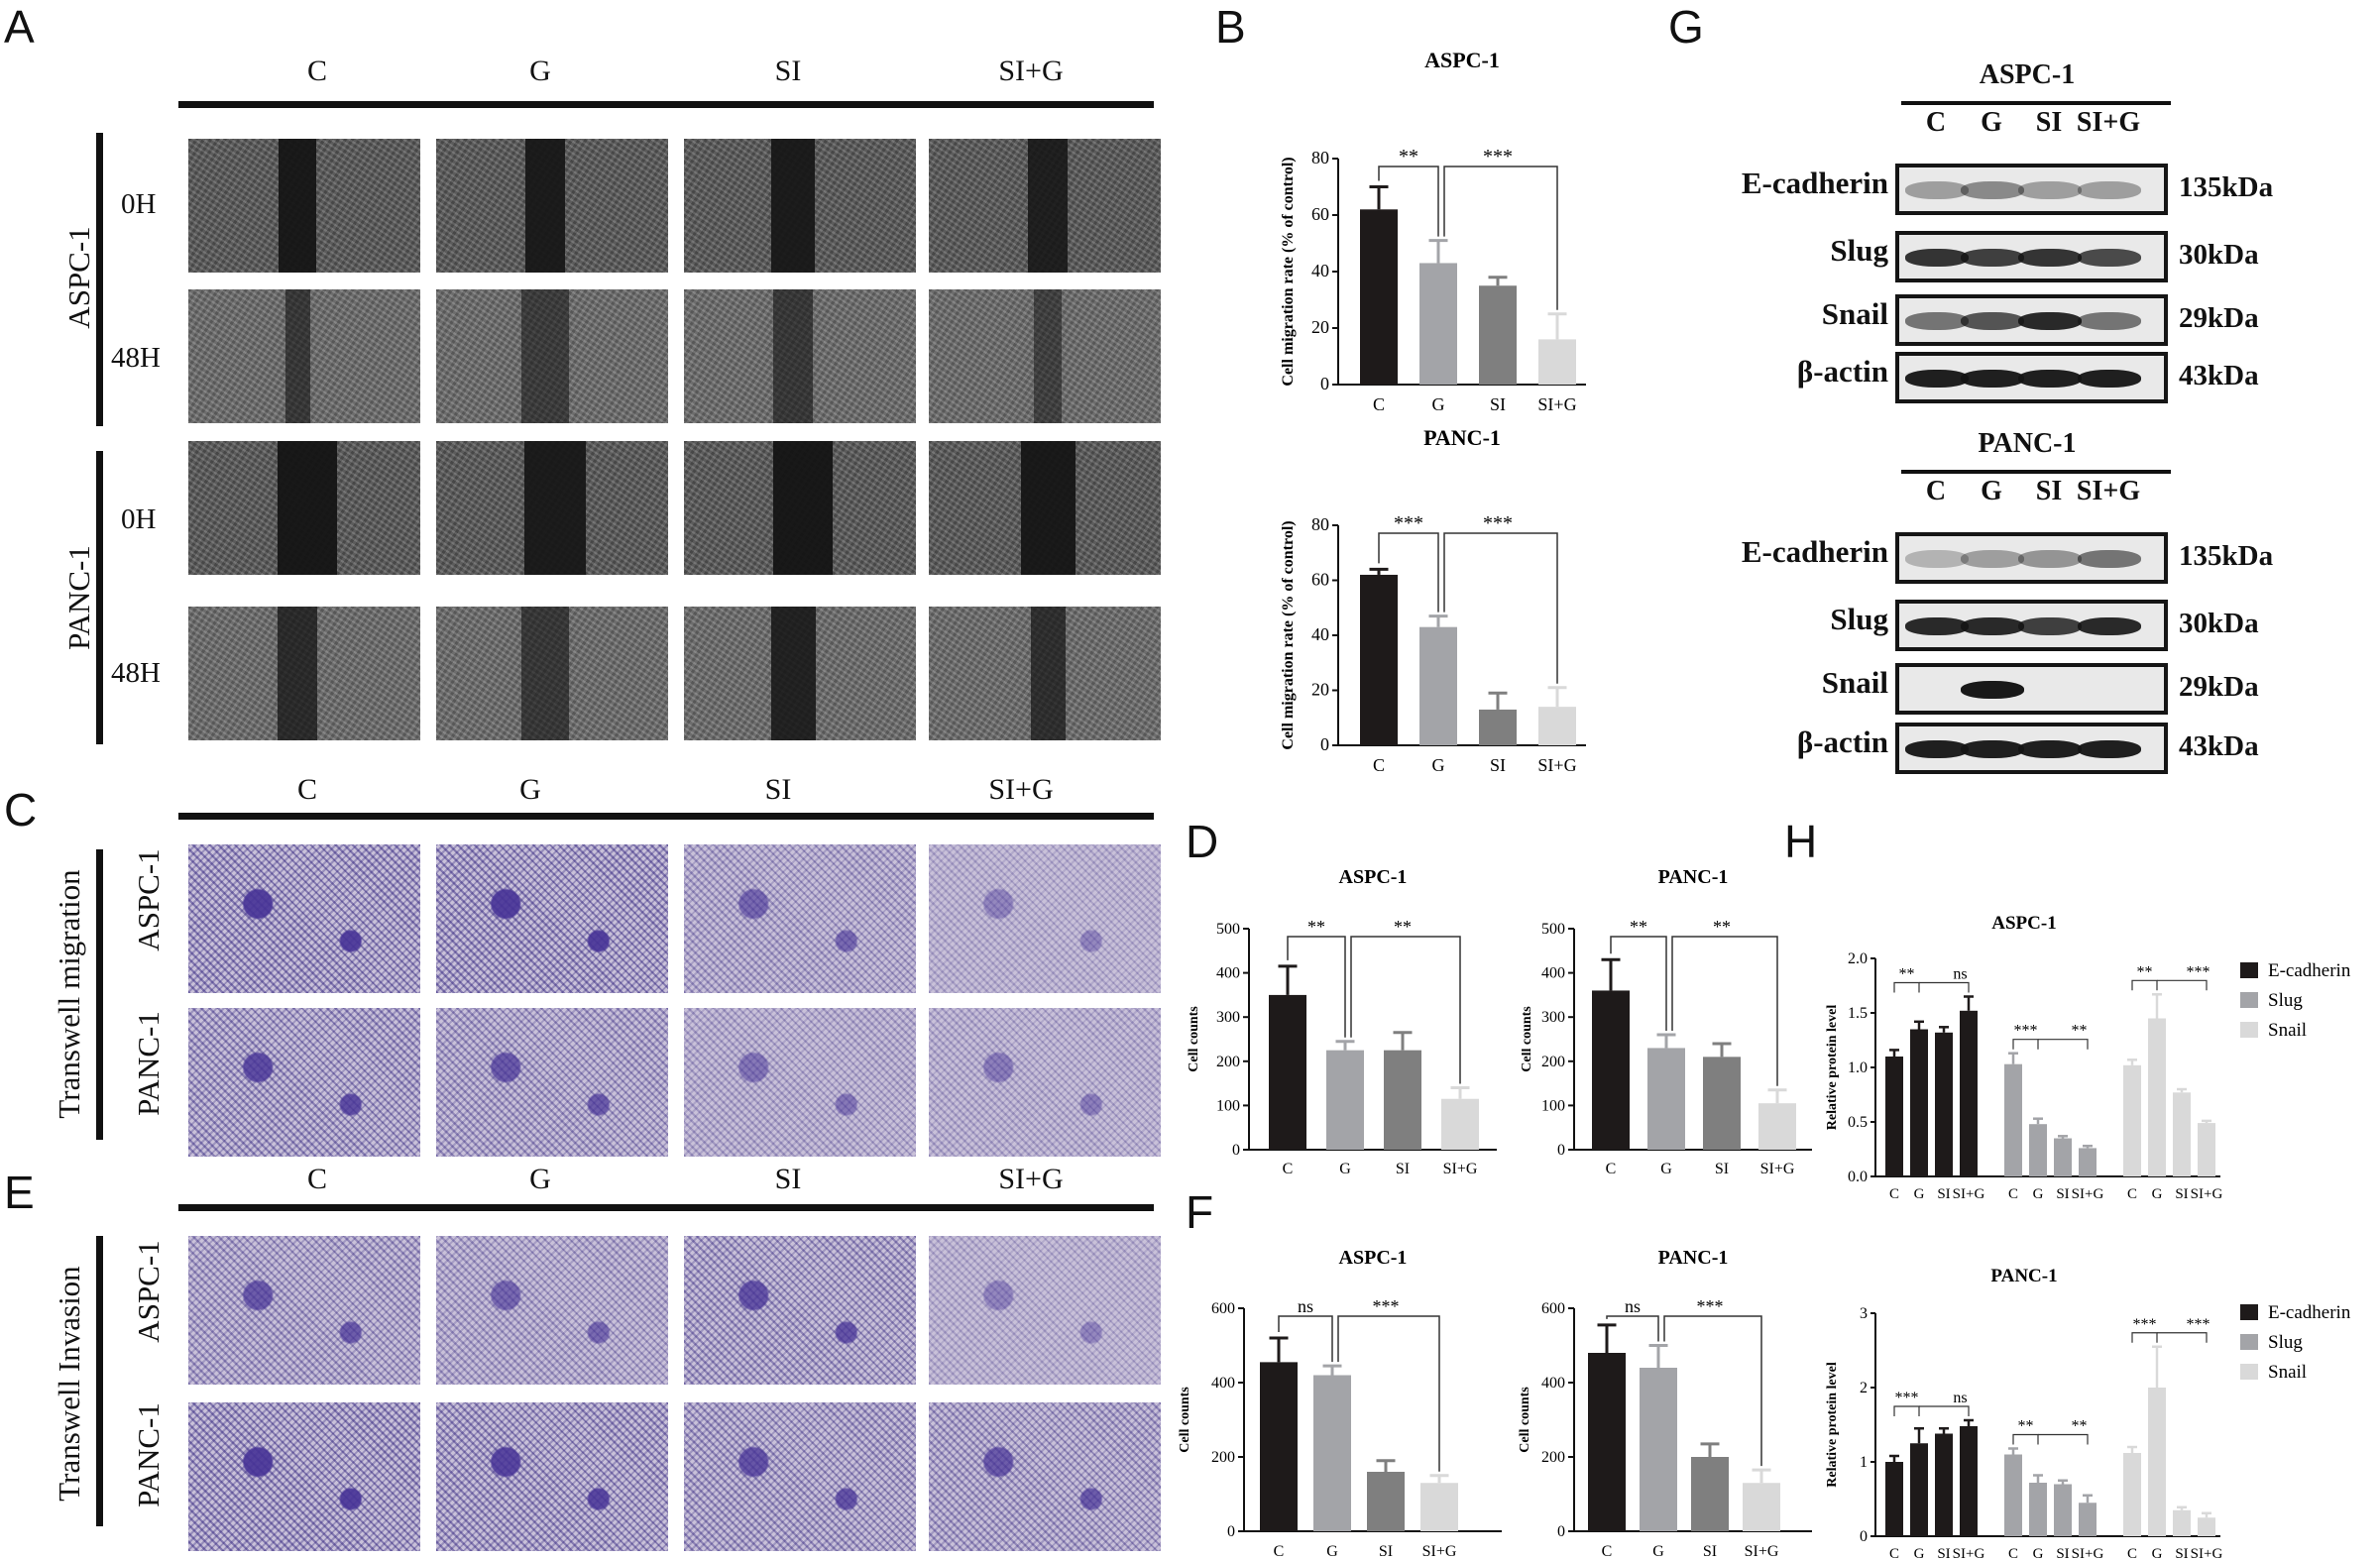 This screenshot has width=2380, height=1561. I want to click on kda-label: 30kDa, so click(2219, 623).